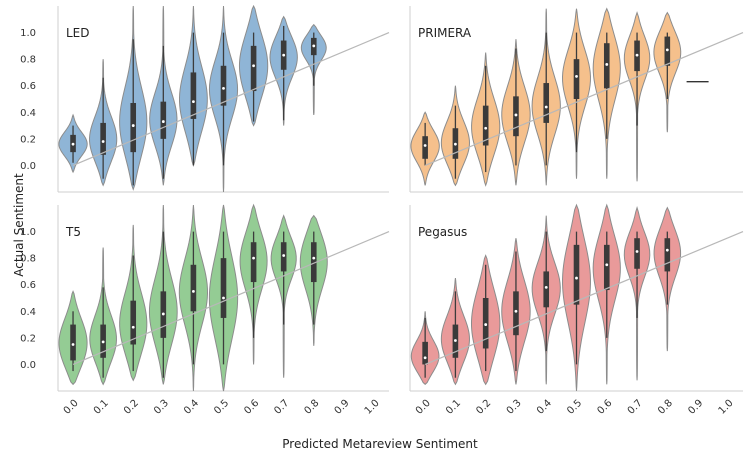 The image size is (750, 450). What do you see at coordinates (283, 296) in the screenshot?
I see `violin-t5-0.7` at bounding box center [283, 296].